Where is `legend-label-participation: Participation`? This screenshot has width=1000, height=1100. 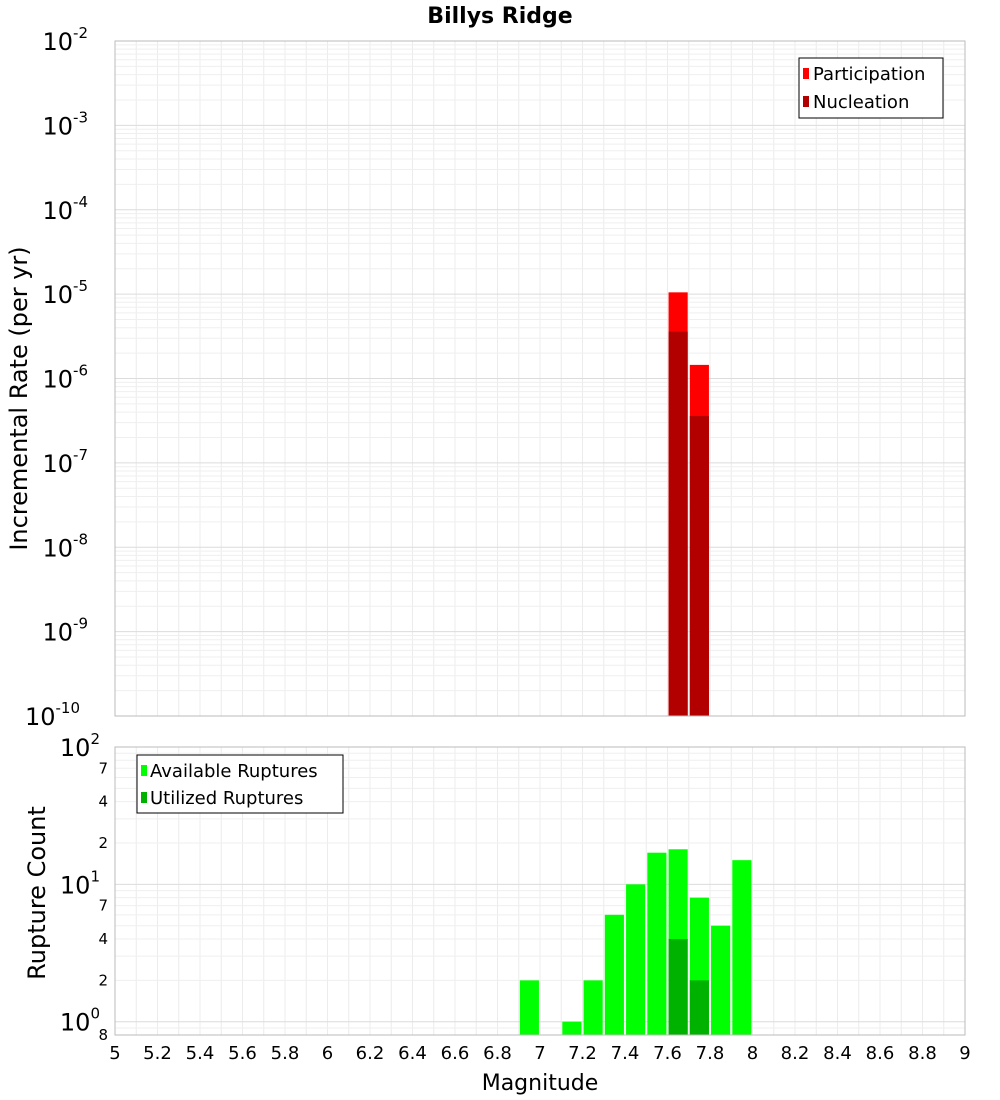
legend-label-participation: Participation is located at coordinates (869, 74).